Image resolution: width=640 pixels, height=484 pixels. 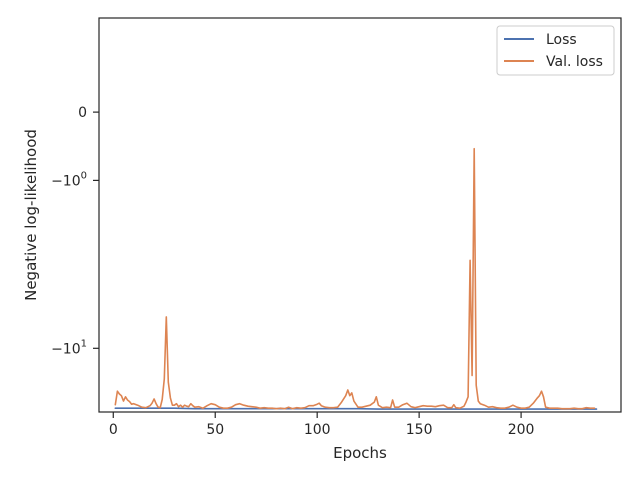 I want to click on x-tick-label: 50, so click(x=215, y=430).